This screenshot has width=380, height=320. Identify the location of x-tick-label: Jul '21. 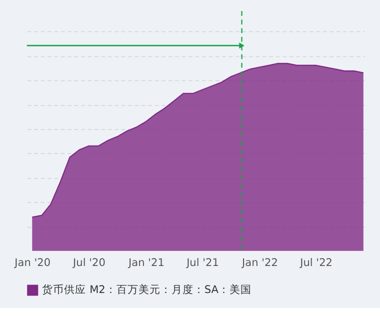
(202, 262).